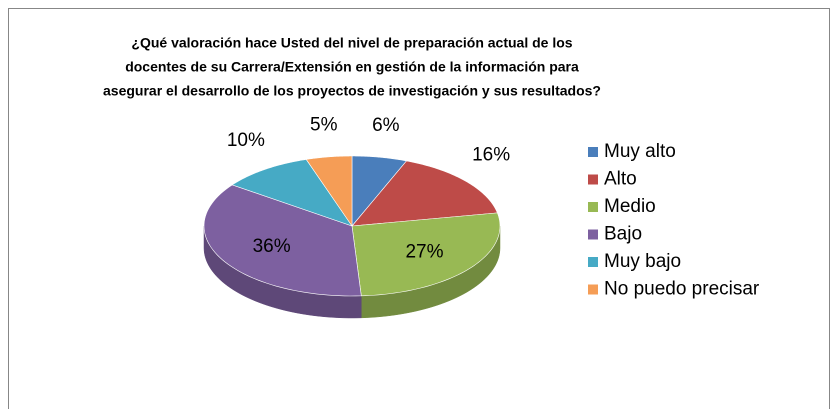 This screenshot has width=838, height=414. I want to click on legend-label: Alto, so click(620, 179).